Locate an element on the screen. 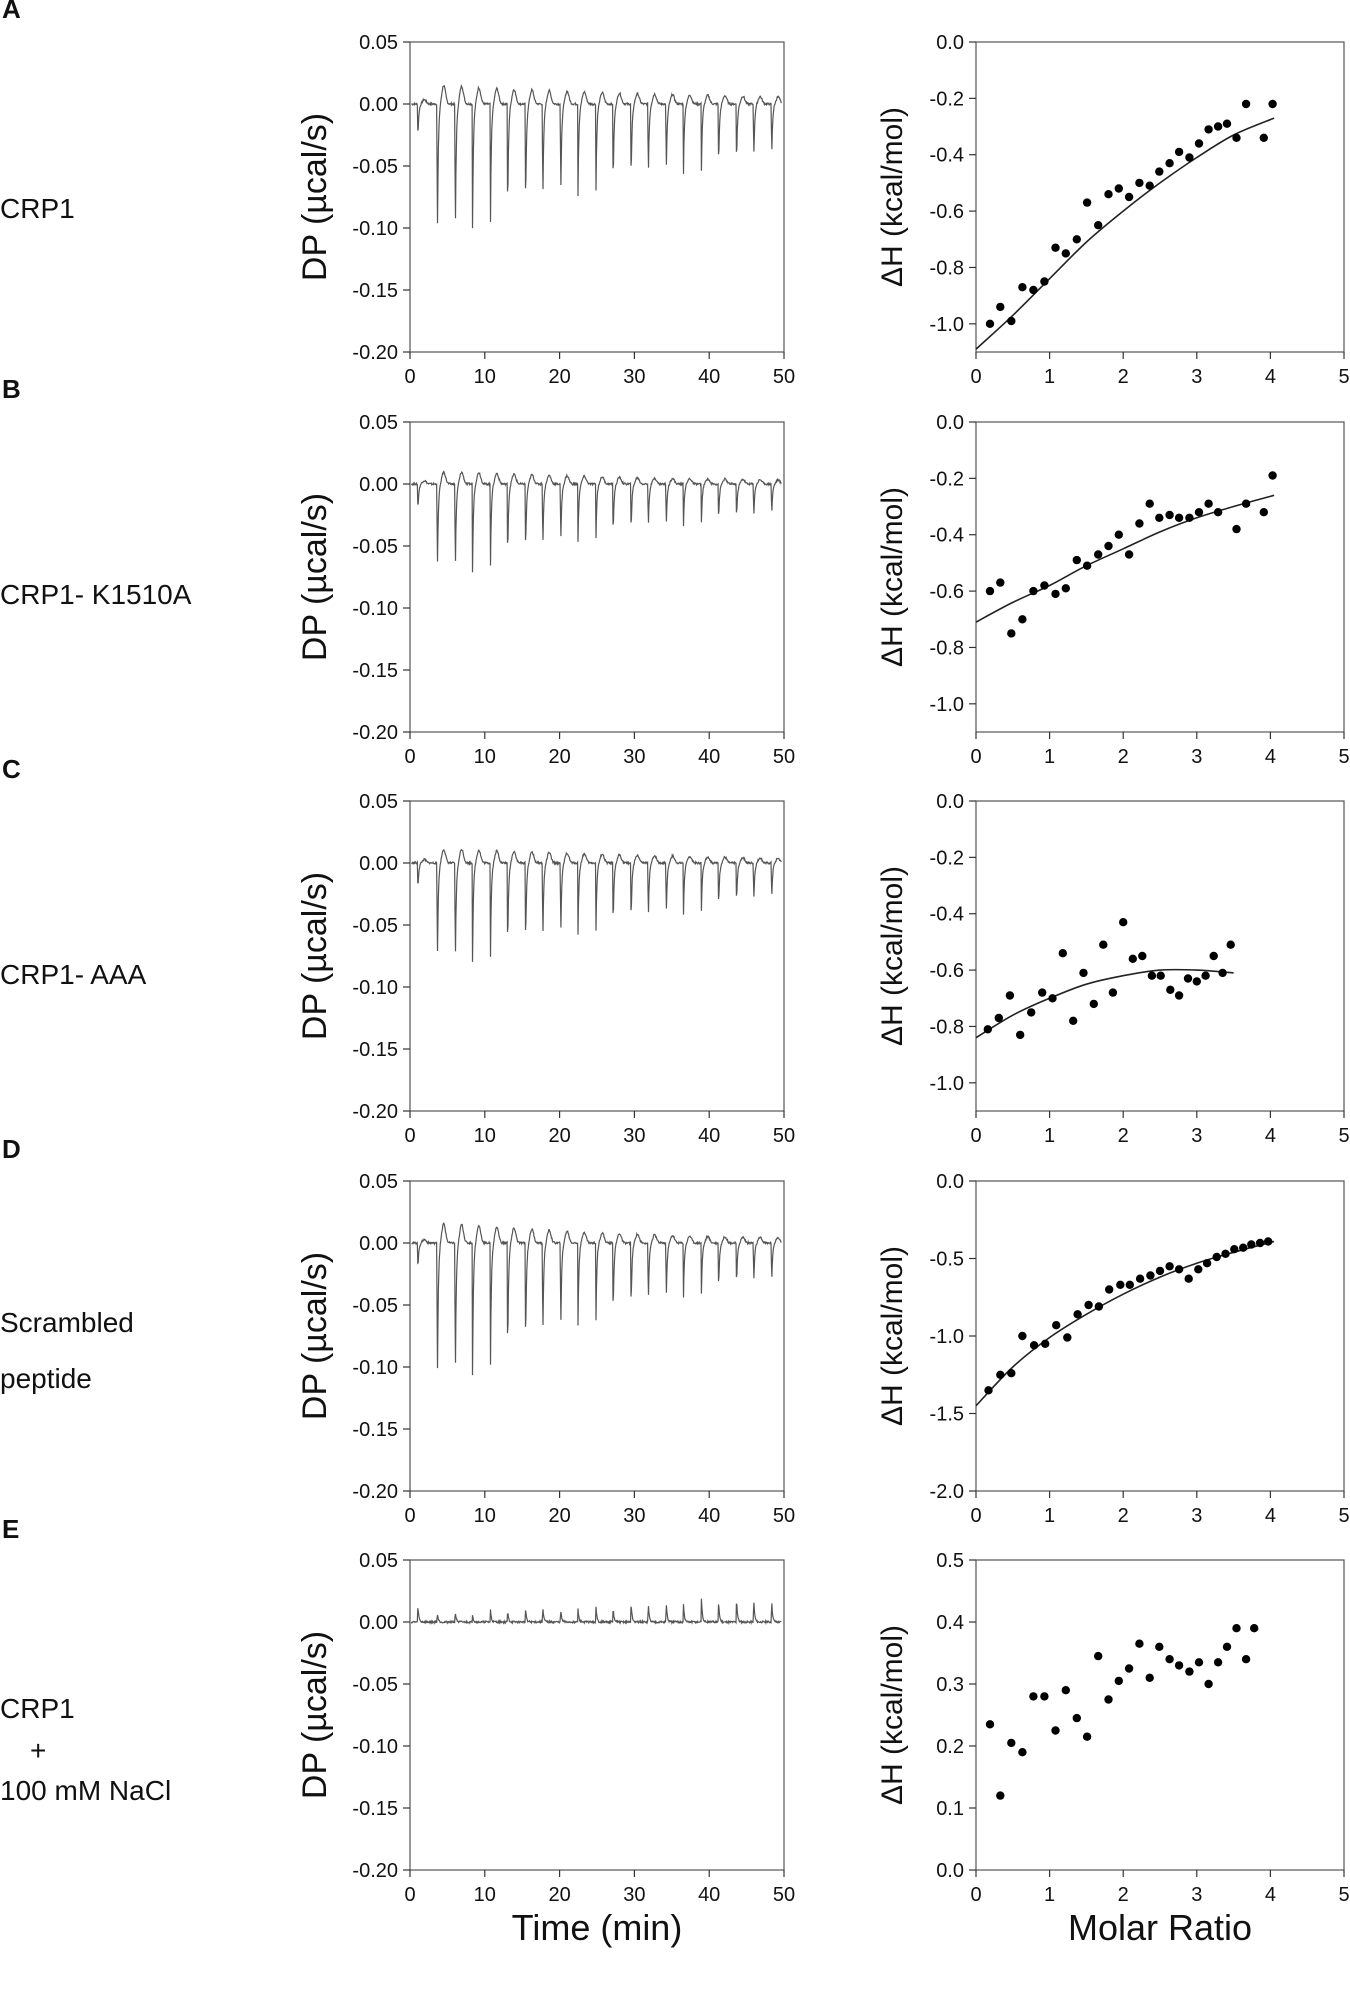  sample-label: CRP1- AAA is located at coordinates (73, 974).